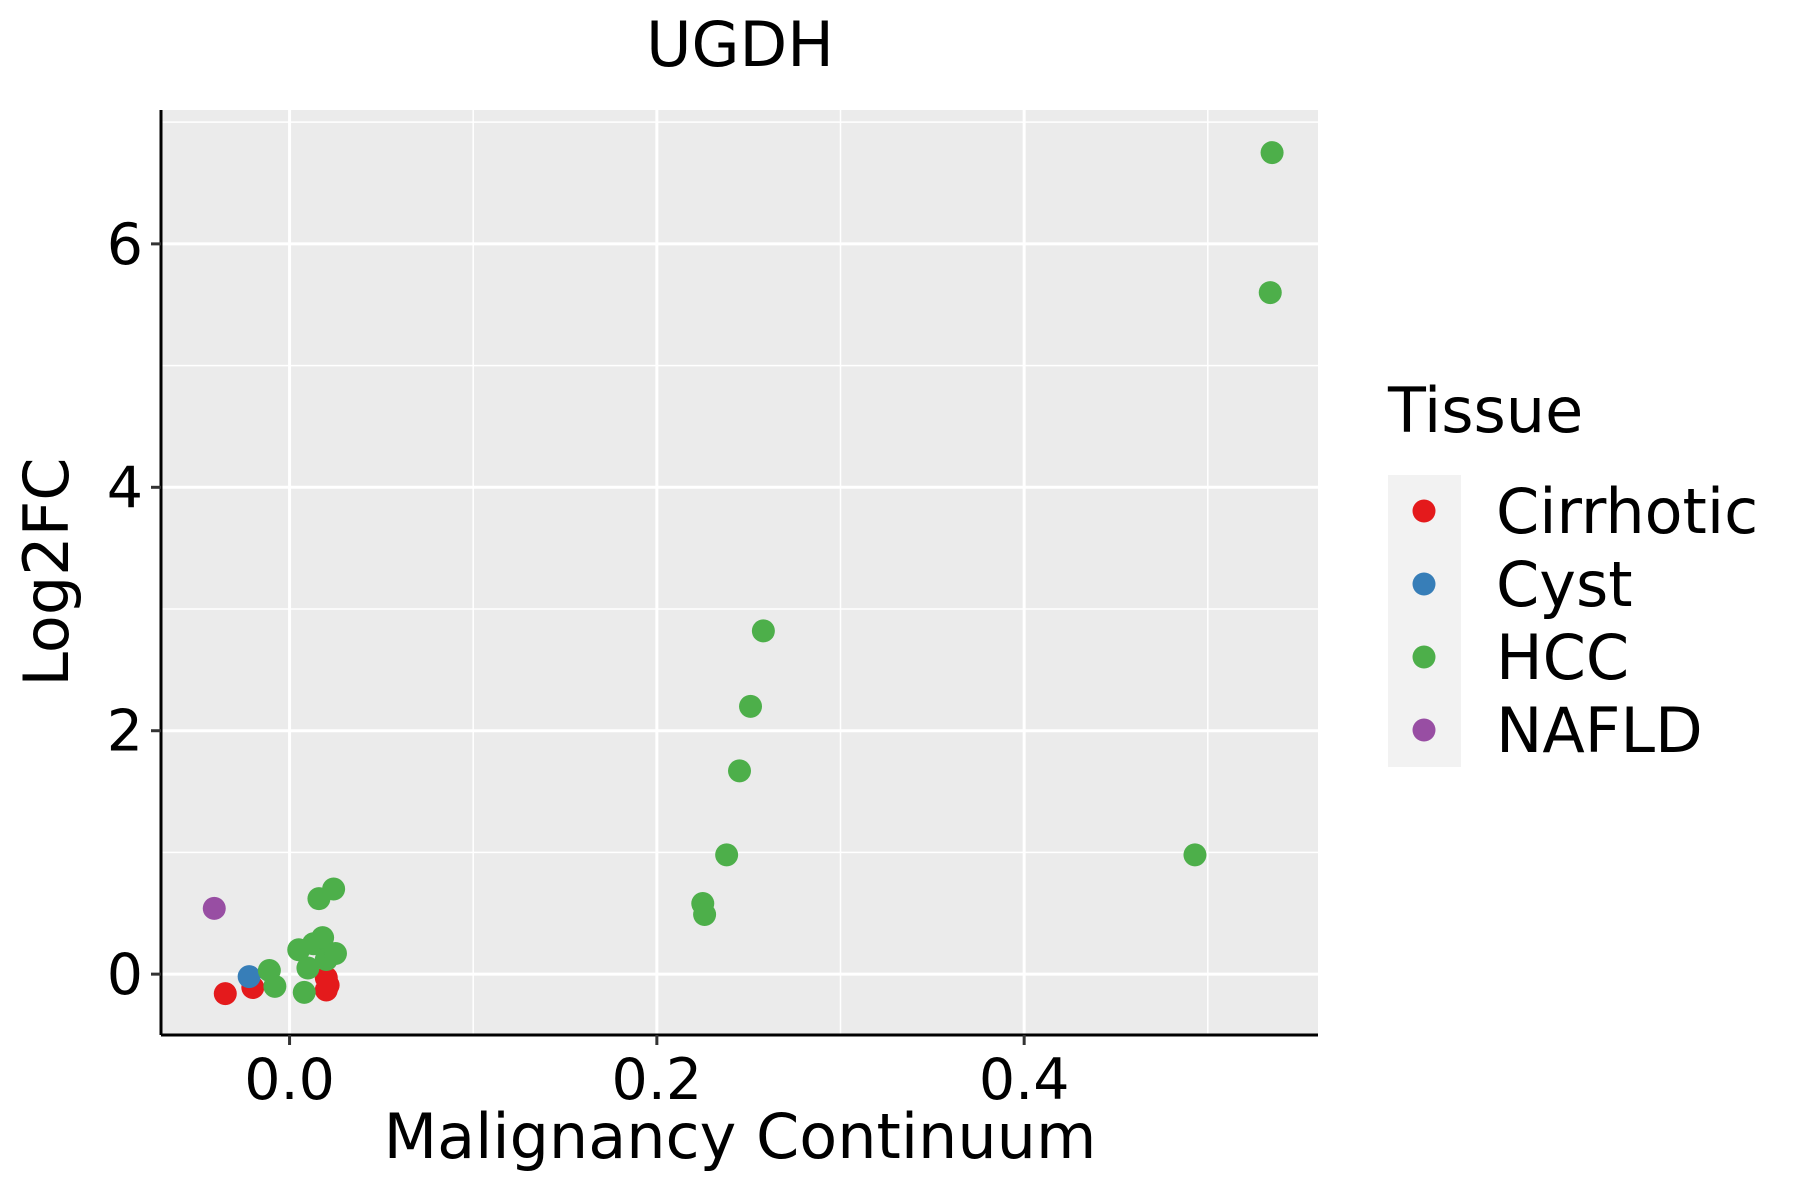 The image size is (1800, 1200). Describe the element at coordinates (1562, 657) in the screenshot. I see `legend-label-hcc: HCC` at that location.